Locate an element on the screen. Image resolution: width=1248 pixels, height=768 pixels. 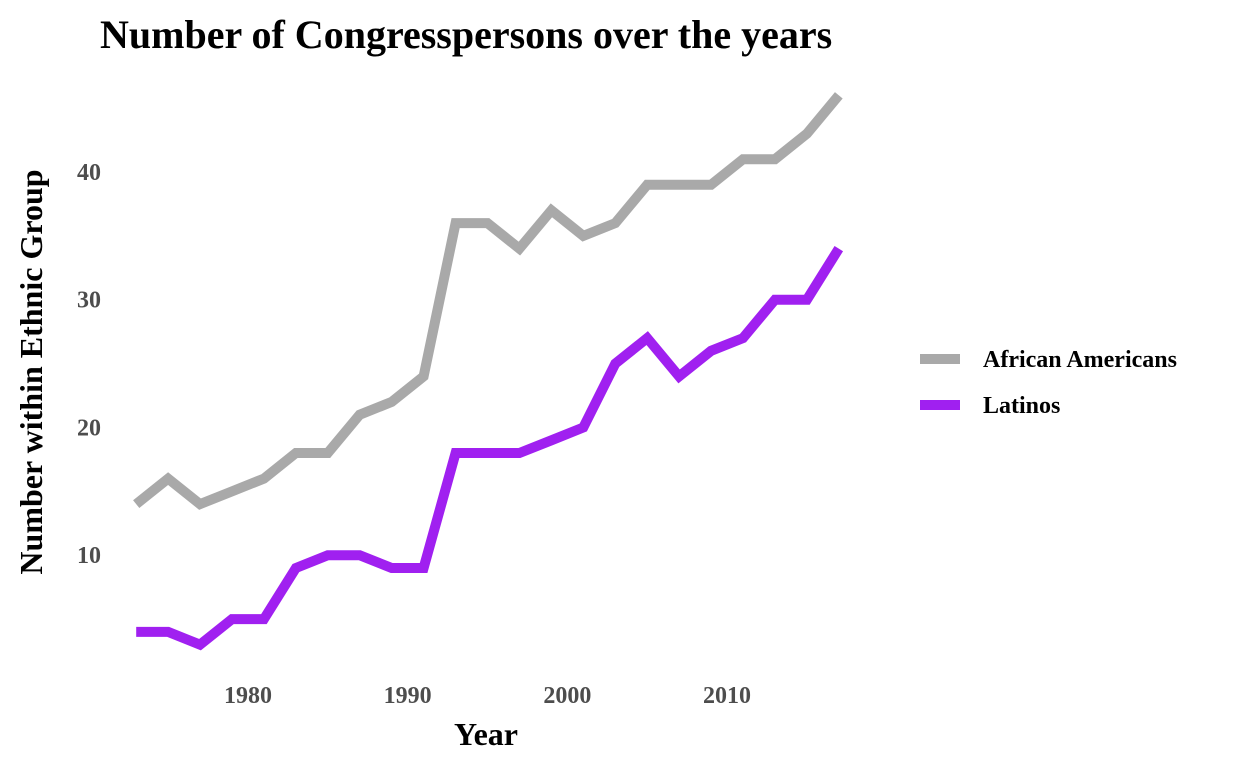
y-tick-label: 40 is located at coordinates (89, 173).